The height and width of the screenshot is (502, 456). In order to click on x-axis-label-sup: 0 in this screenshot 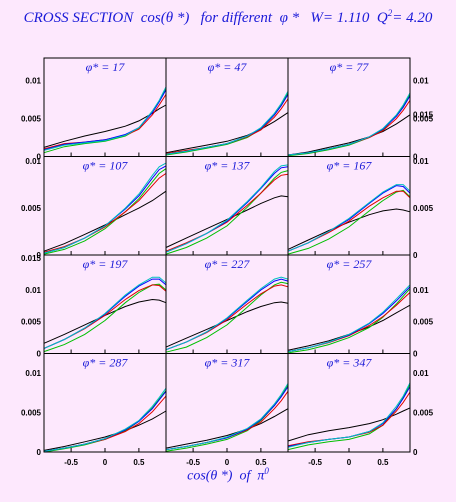, I will do `click(266, 471)`.